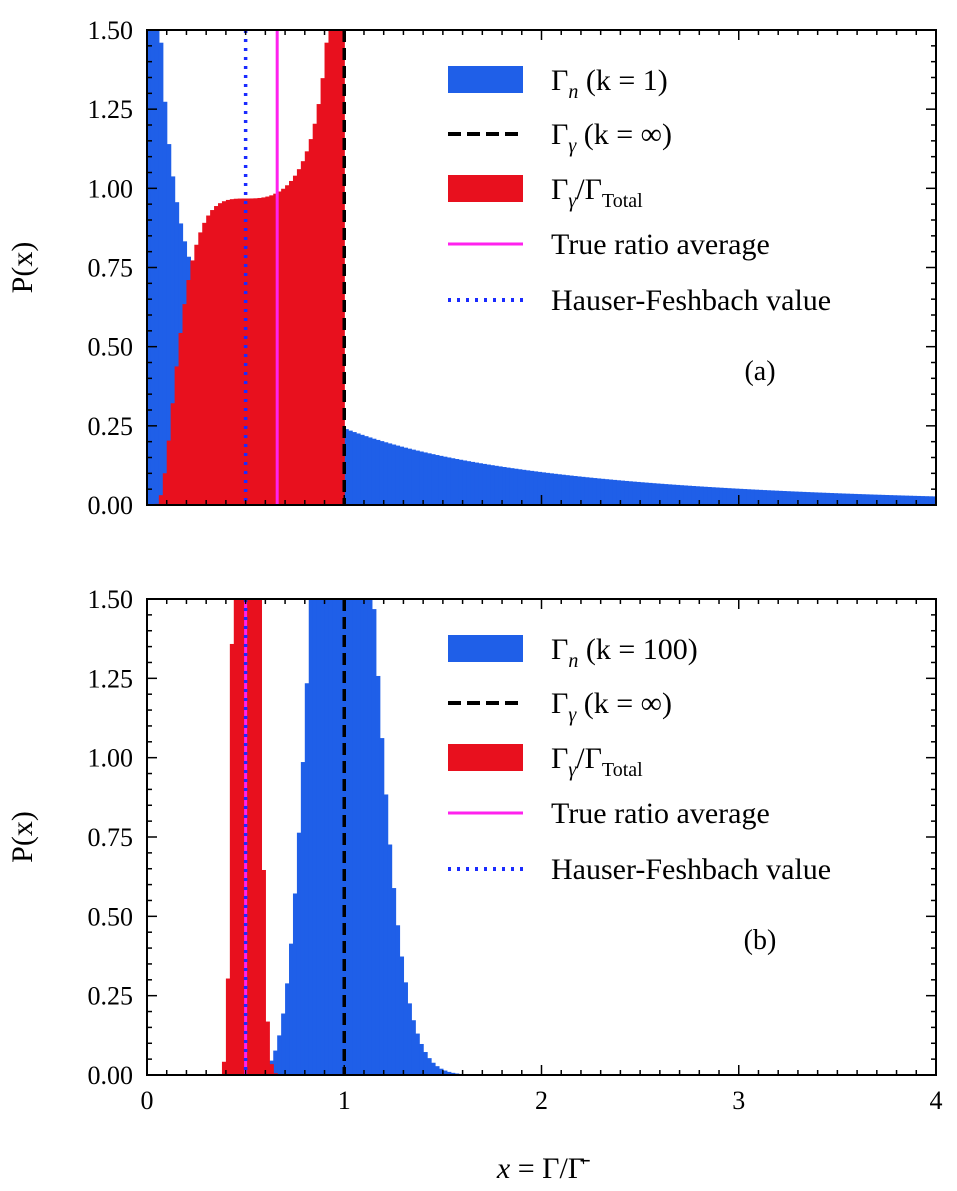  Describe the element at coordinates (558, 83) in the screenshot. I see `legend-item: Γn (k = 1)` at that location.